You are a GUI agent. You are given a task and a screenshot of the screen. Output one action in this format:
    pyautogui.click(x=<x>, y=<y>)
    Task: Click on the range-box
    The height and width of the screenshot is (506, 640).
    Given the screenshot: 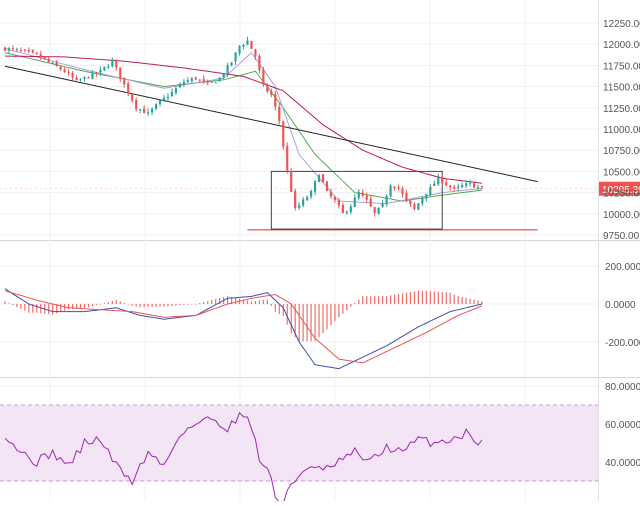 What is the action you would take?
    pyautogui.click(x=356, y=200)
    